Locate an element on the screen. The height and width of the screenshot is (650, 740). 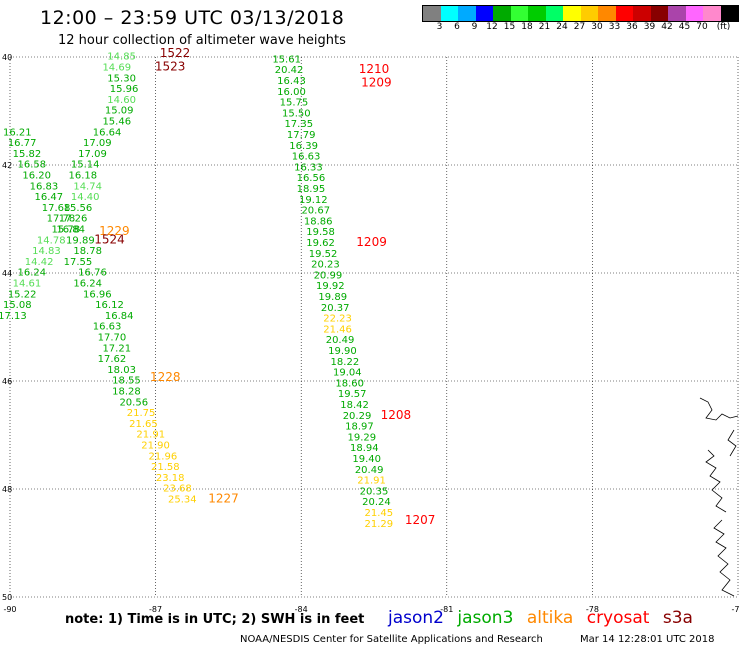
wave-height-label: 18.03 is located at coordinates (121, 370).